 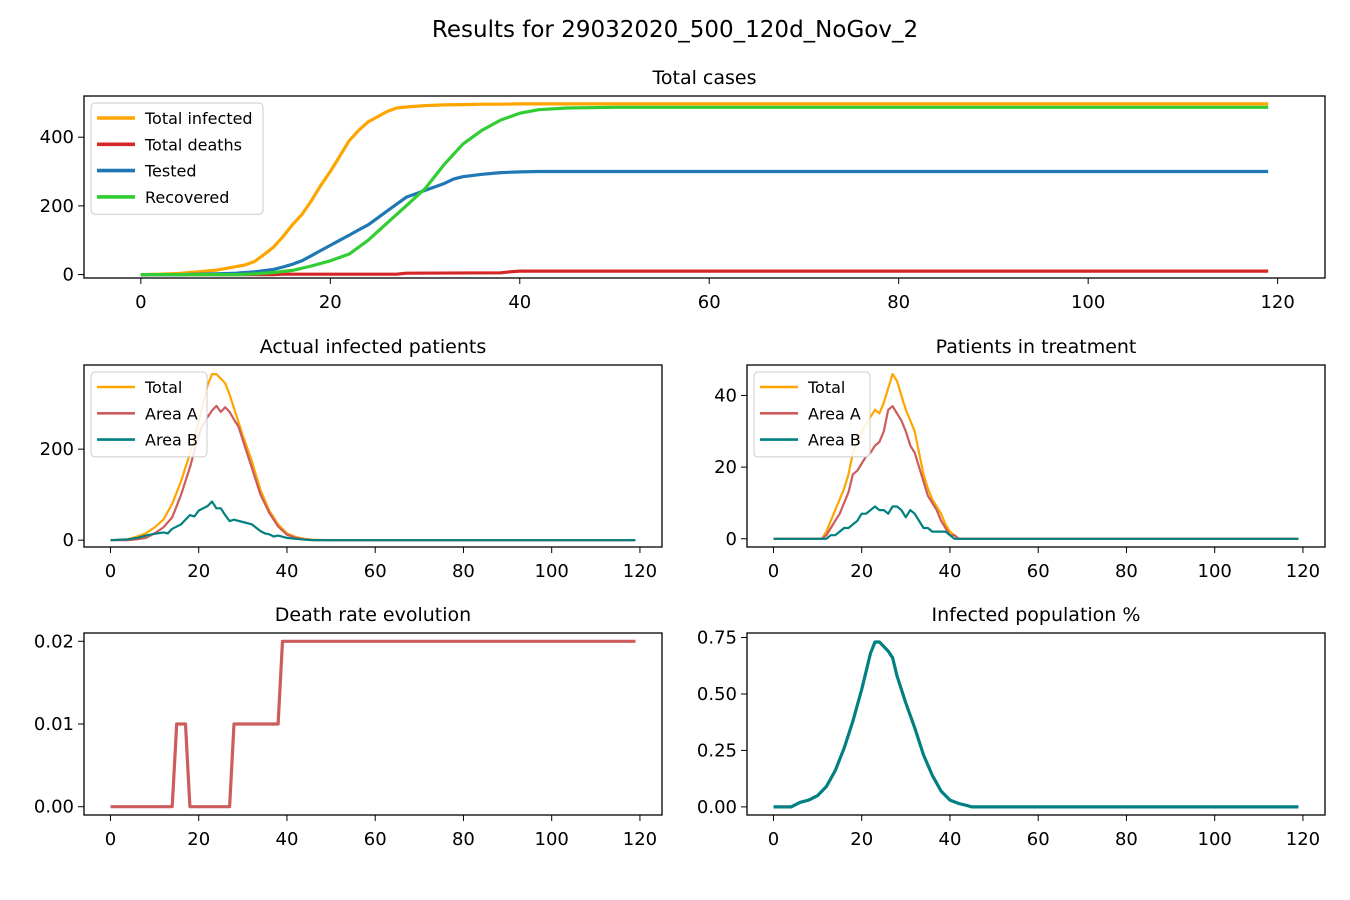 What do you see at coordinates (193, 144) in the screenshot?
I see `legend-label: Total deaths` at bounding box center [193, 144].